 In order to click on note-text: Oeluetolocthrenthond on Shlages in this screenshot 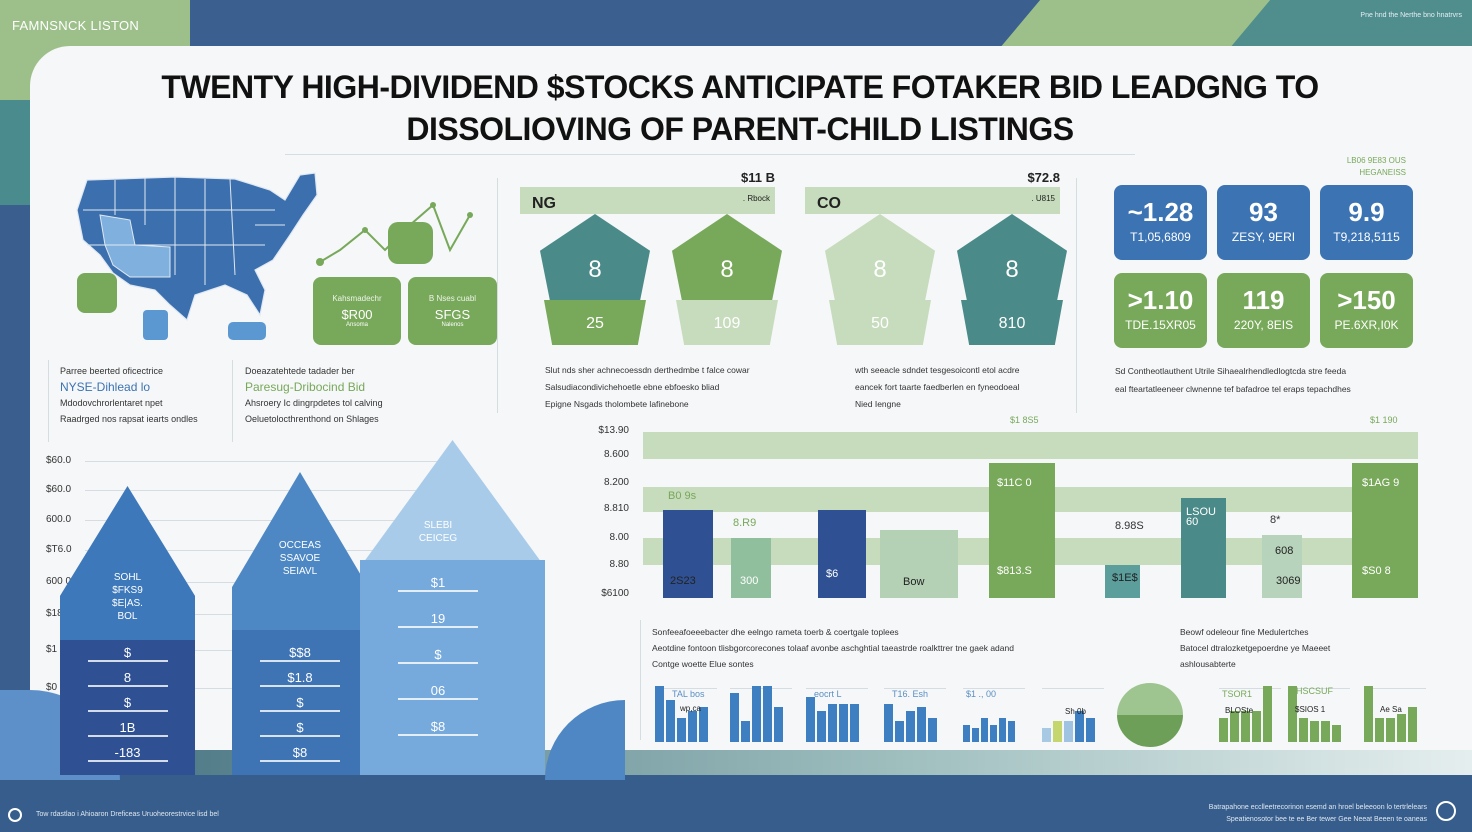, I will do `click(312, 419)`.